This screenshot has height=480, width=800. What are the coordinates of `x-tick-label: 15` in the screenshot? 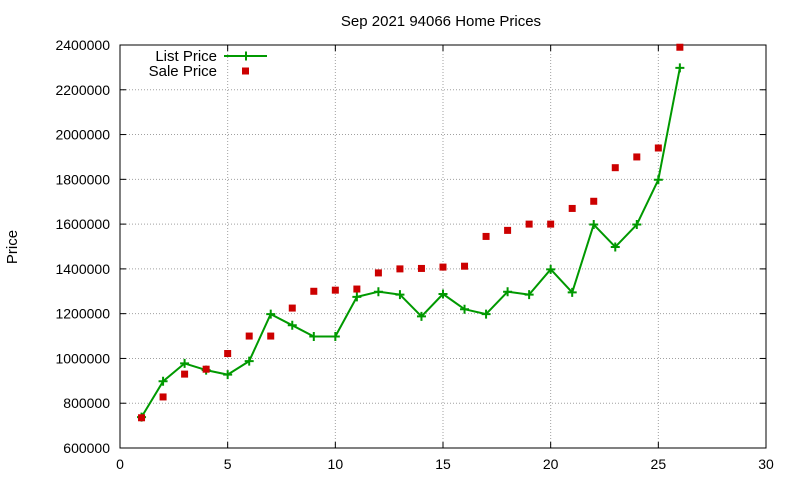 It's located at (443, 464).